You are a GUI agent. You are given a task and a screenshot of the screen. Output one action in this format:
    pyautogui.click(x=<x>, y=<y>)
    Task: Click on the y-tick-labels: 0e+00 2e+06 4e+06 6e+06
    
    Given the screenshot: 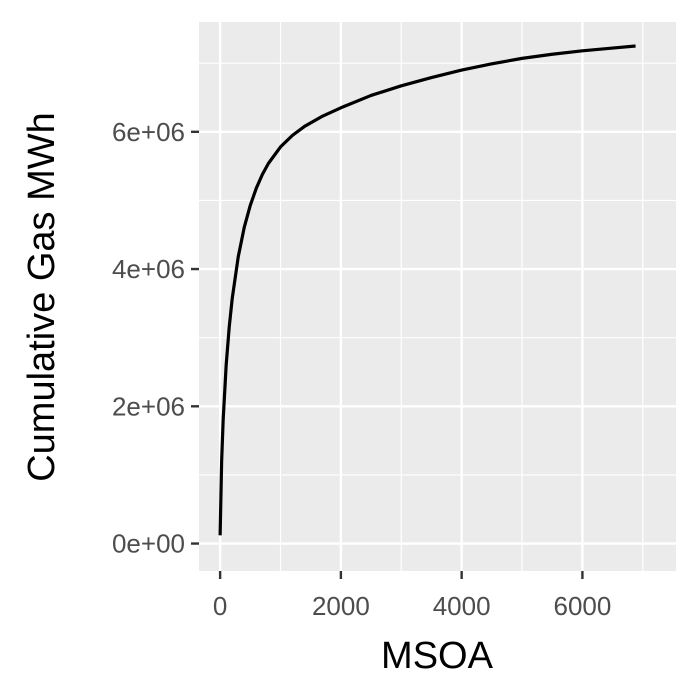 What is the action you would take?
    pyautogui.click(x=148, y=338)
    